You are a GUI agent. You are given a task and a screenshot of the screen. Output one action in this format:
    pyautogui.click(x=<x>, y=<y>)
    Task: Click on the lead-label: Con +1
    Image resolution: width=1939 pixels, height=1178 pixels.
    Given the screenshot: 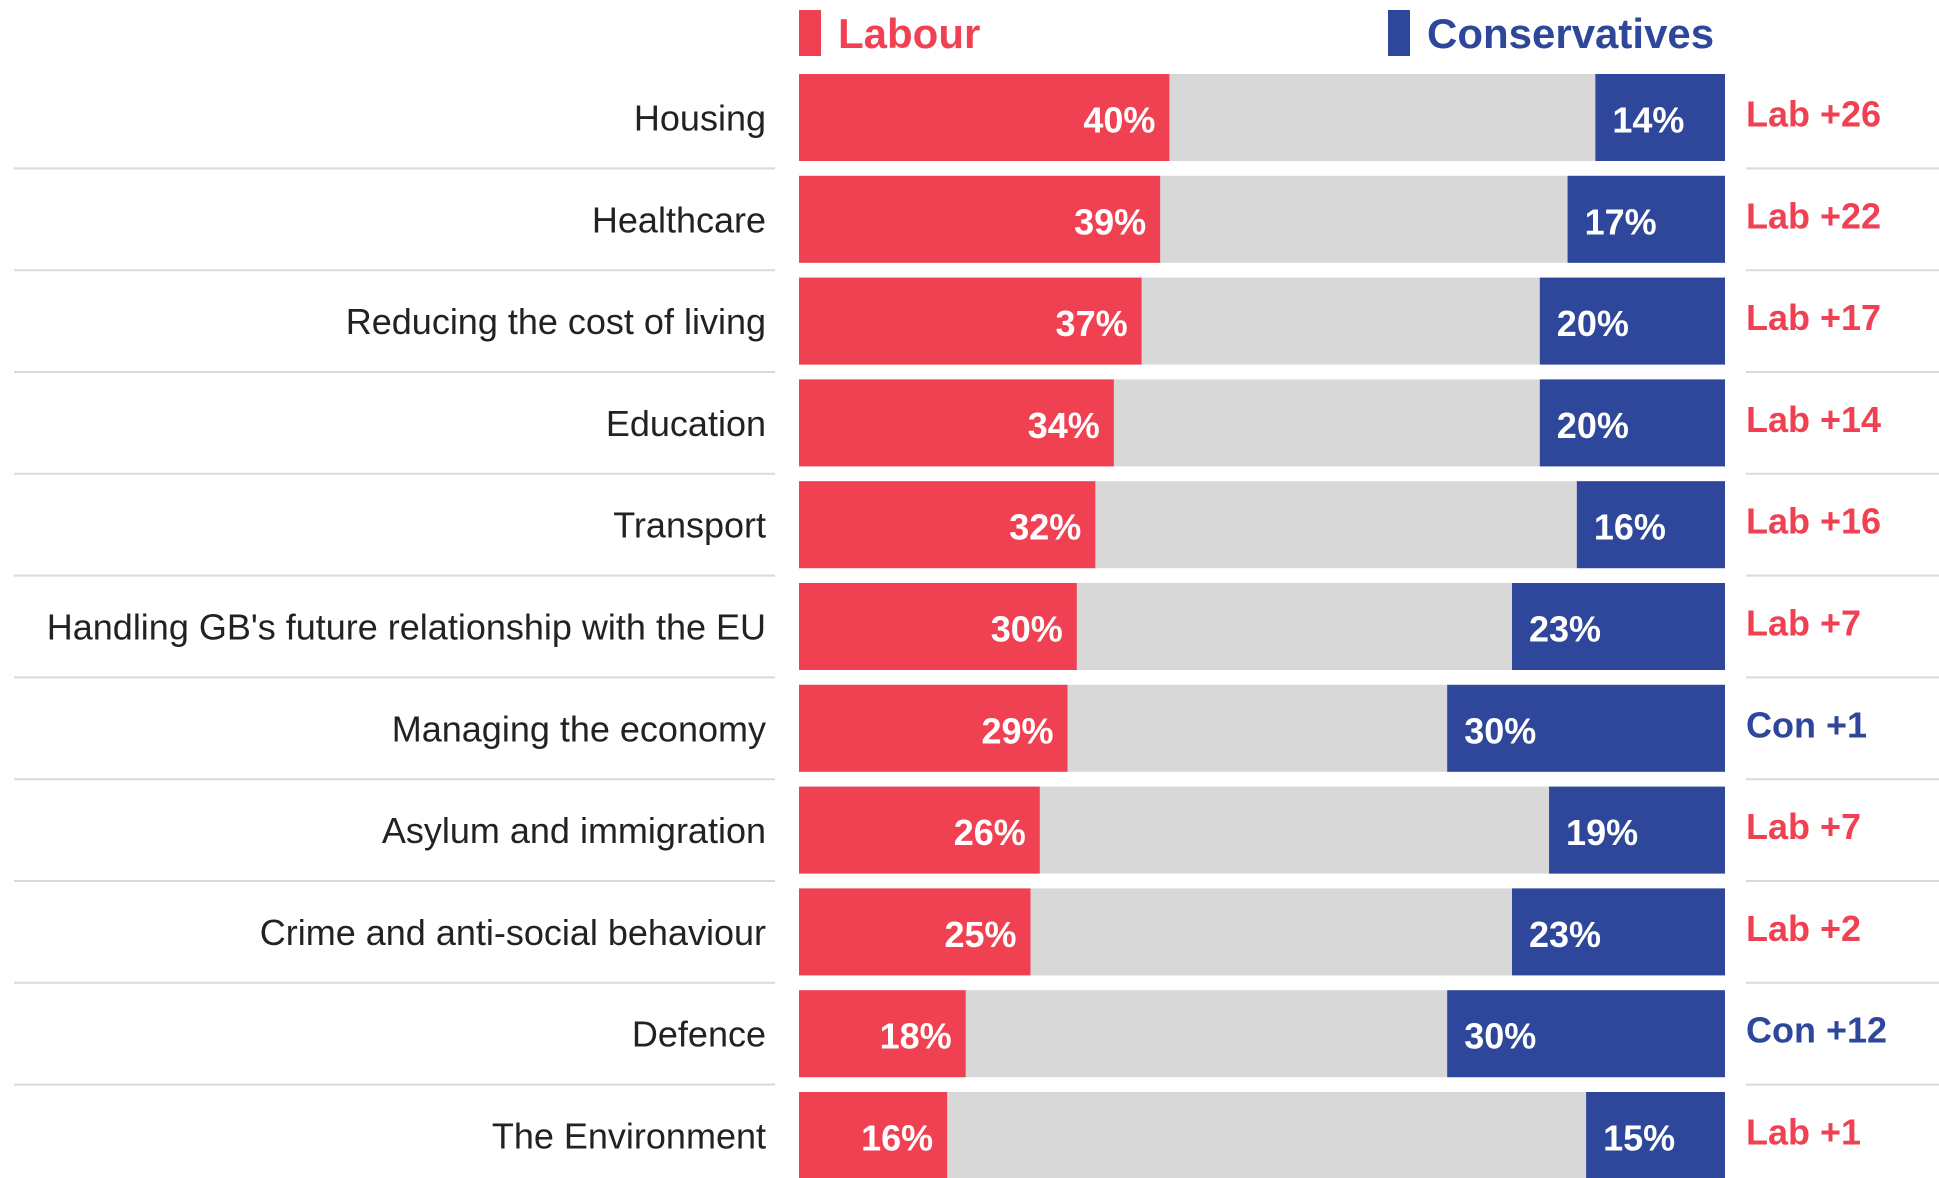 What is the action you would take?
    pyautogui.click(x=1806, y=724)
    